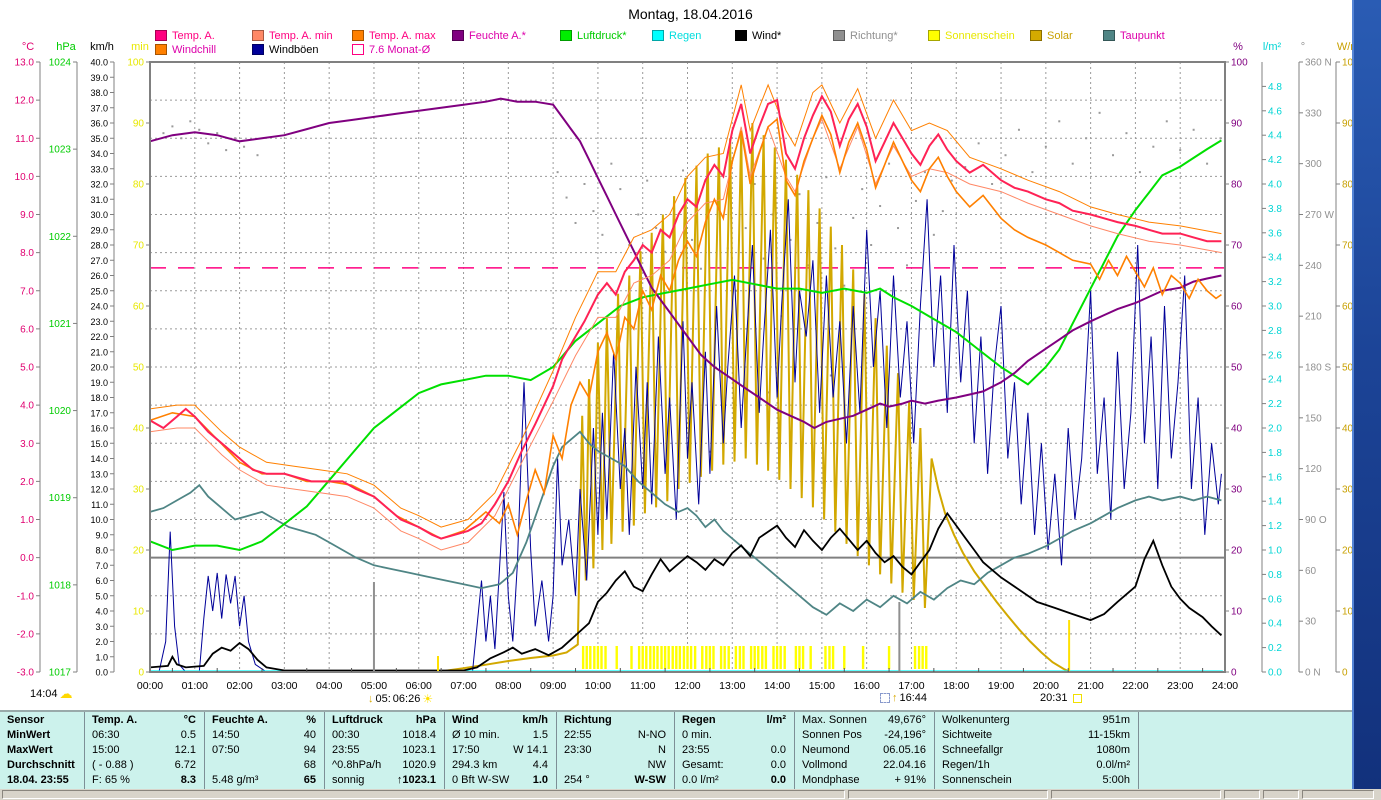  Describe the element at coordinates (60, 585) in the screenshot. I see `axis-tick-label: 1018` at that location.